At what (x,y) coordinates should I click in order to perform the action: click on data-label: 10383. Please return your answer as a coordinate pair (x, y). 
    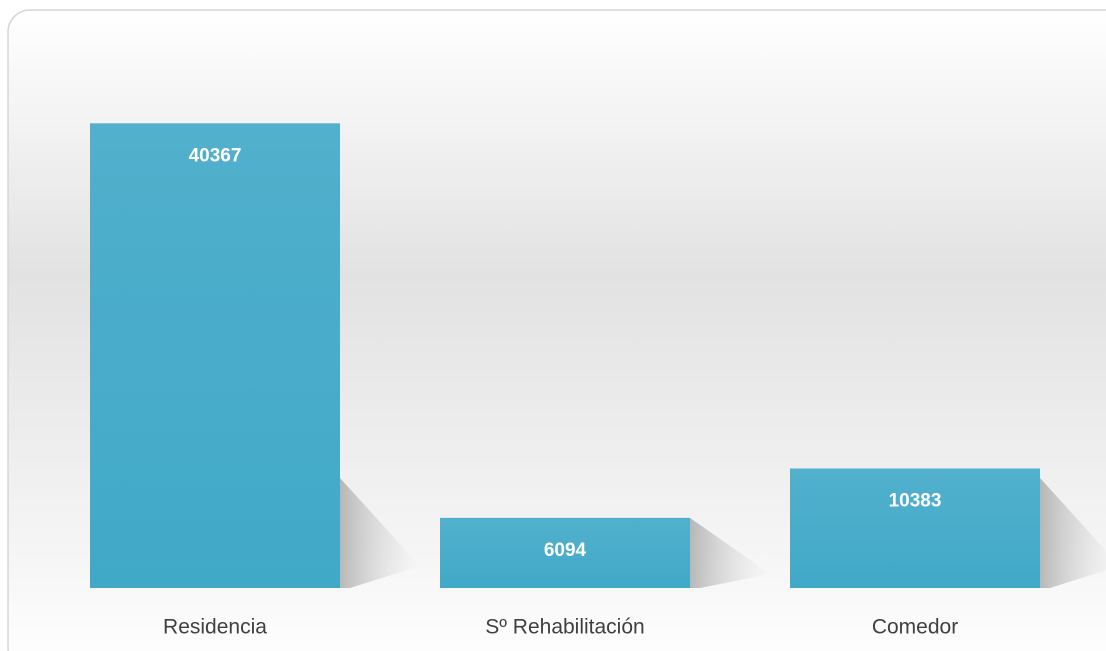
    Looking at the image, I should click on (915, 500).